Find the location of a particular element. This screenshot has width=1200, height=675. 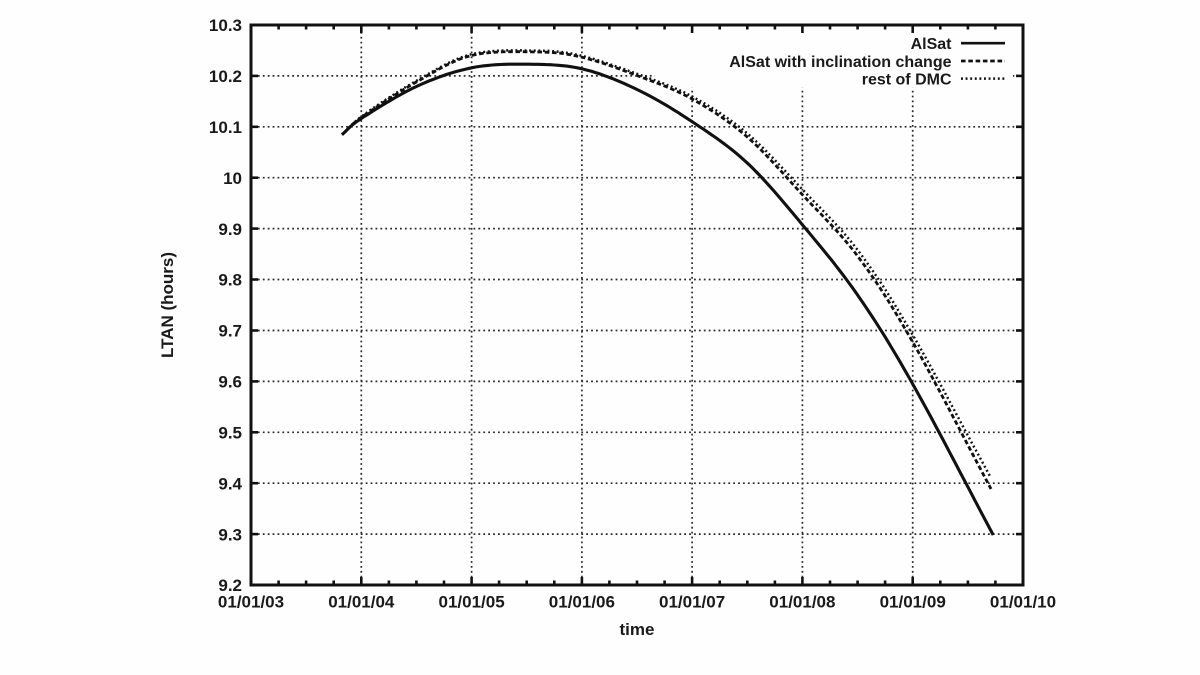

svg-text: 9.7 is located at coordinates (230, 331).